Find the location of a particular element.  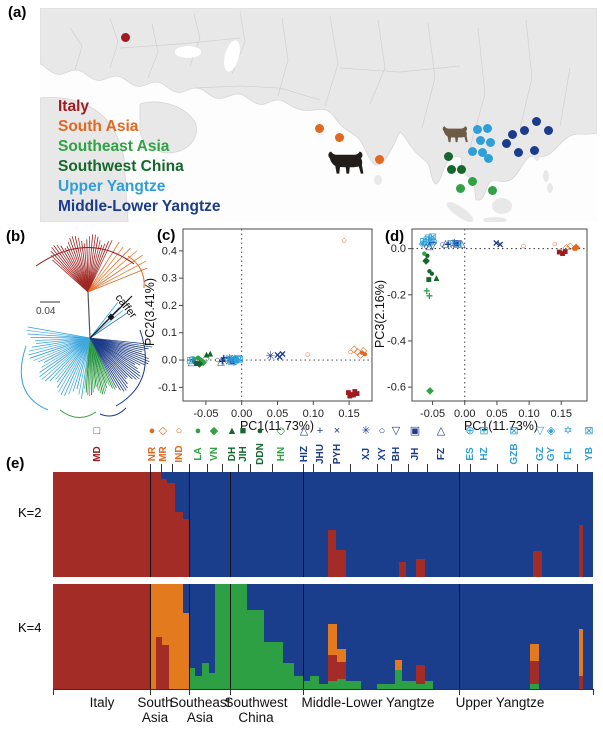

svg-text: -0.05 is located at coordinates (432, 414).